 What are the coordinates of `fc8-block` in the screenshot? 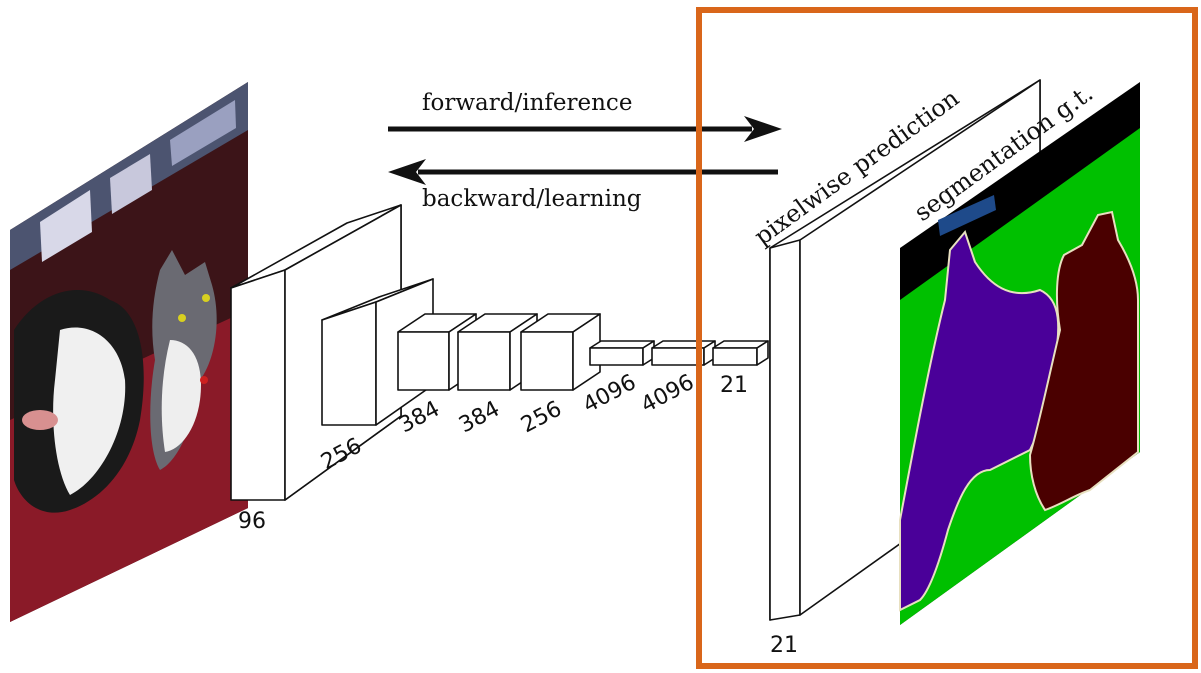 It's located at (740, 353).